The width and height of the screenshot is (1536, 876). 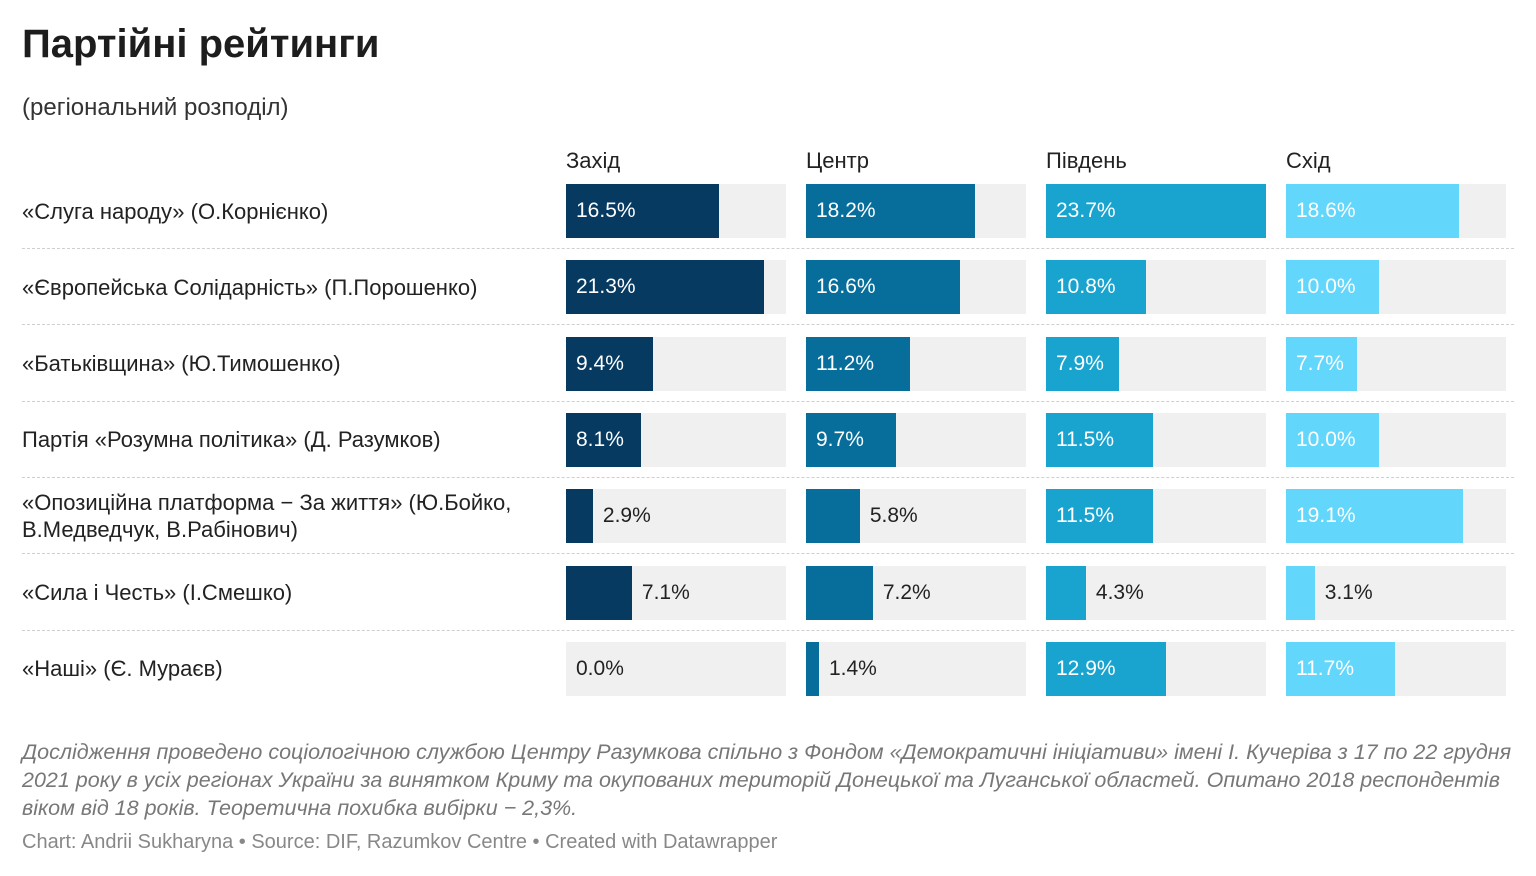 What do you see at coordinates (201, 44) in the screenshot?
I see `chart-title: Партійні рейтинги` at bounding box center [201, 44].